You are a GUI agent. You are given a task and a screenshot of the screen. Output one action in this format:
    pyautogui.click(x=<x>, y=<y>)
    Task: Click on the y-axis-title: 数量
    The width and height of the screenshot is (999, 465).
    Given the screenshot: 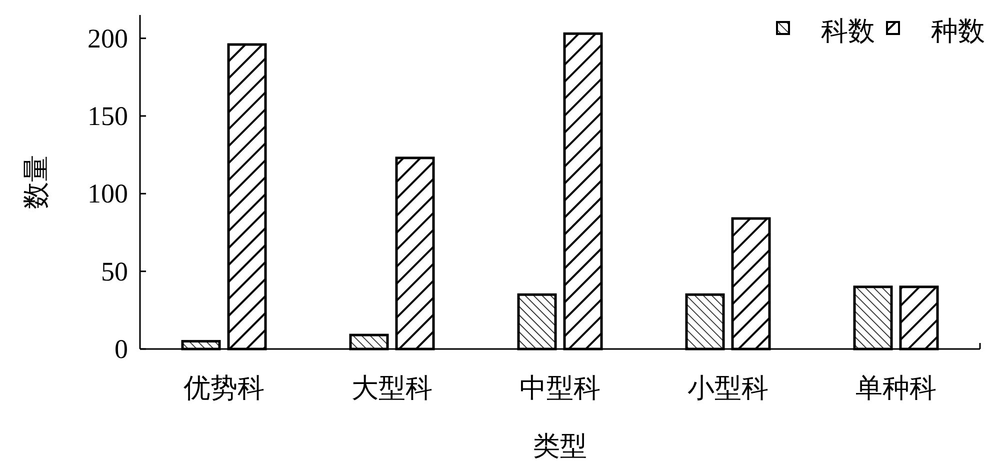 What is the action you would take?
    pyautogui.click(x=36, y=182)
    